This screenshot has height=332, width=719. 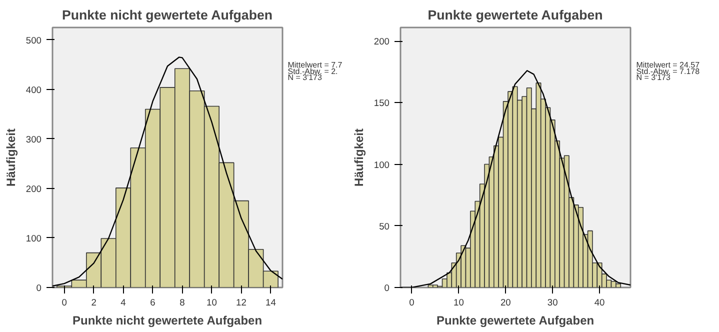 What do you see at coordinates (93, 303) in the screenshot?
I see `x-tick-label: 2` at bounding box center [93, 303].